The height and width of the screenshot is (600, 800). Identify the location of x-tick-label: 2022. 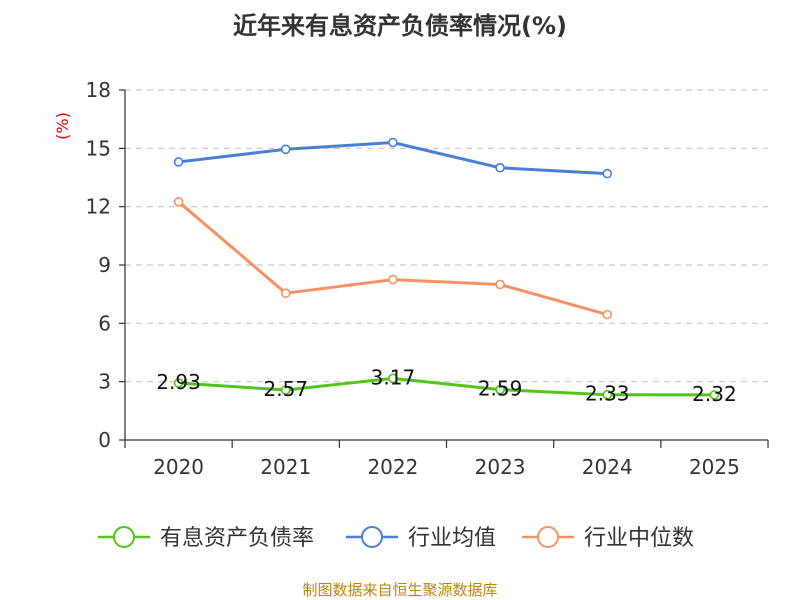
(392, 467).